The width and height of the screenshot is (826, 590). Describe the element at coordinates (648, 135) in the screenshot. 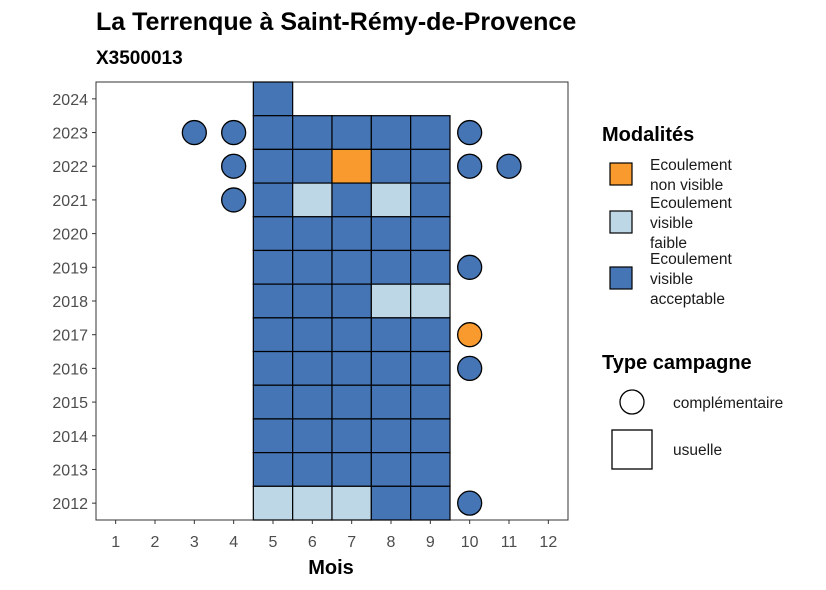

I see `legend-title-modalites: Modalités` at that location.